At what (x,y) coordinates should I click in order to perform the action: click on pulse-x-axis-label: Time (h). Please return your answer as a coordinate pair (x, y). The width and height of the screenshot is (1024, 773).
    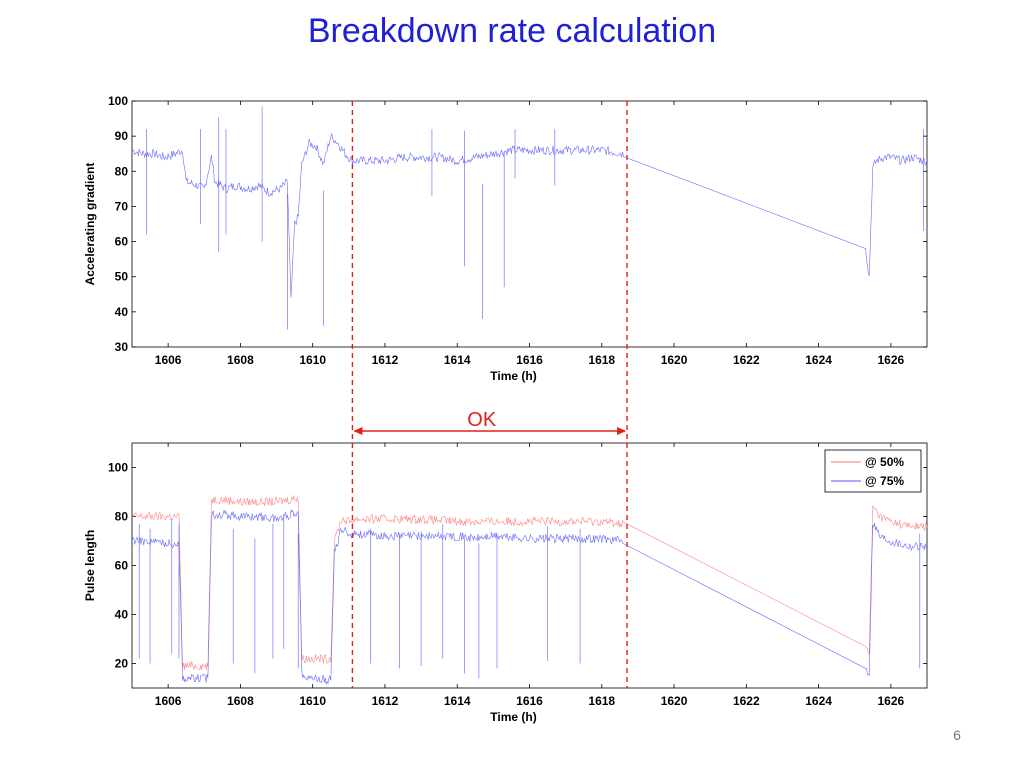
    Looking at the image, I should click on (513, 717).